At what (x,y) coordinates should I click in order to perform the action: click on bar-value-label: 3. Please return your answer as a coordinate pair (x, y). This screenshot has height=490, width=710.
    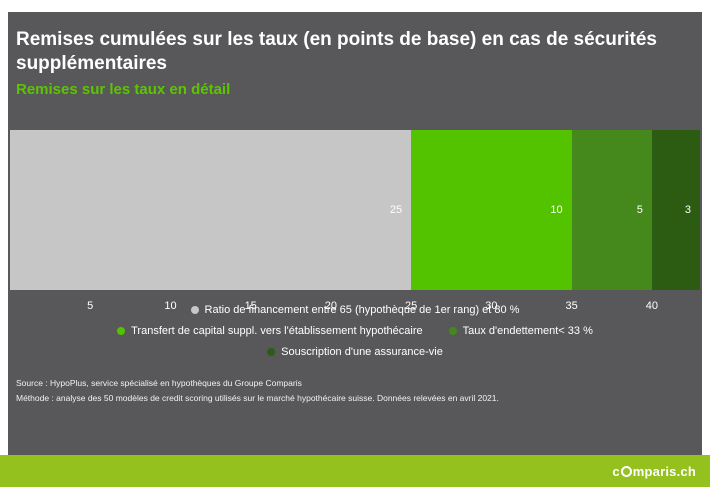
    Looking at the image, I should click on (687, 209).